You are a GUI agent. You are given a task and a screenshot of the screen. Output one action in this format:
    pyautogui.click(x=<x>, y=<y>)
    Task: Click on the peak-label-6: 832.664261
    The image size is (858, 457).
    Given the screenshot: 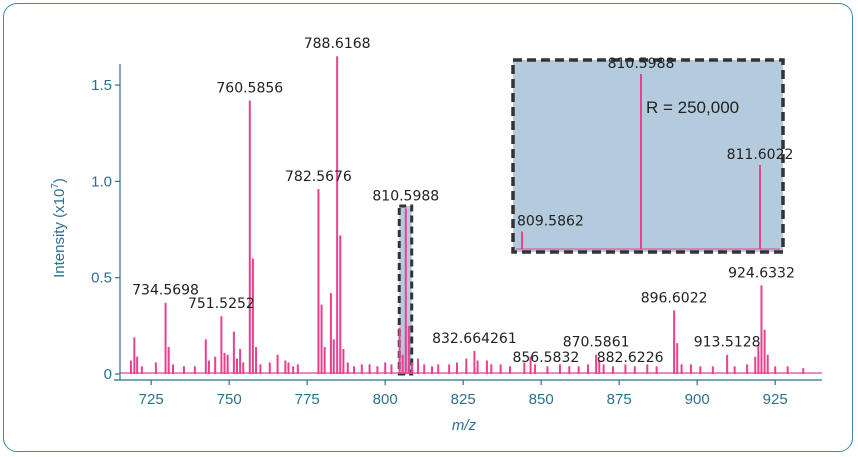 What is the action you would take?
    pyautogui.click(x=474, y=339)
    